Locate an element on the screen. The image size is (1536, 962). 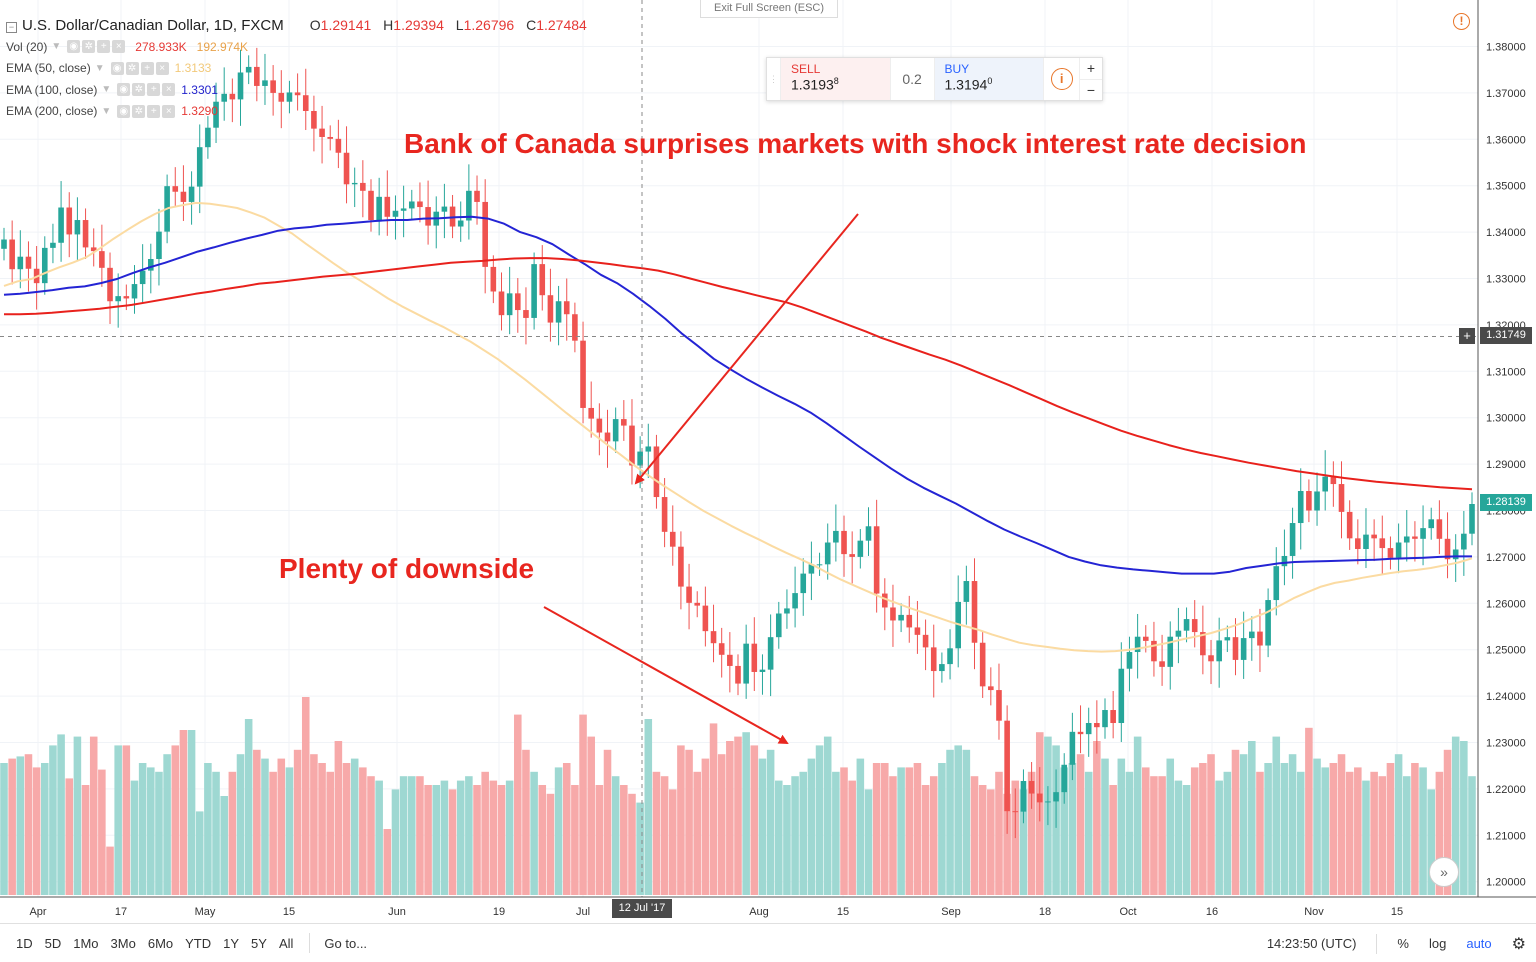
trade-panel: ⋮ SELL 1.31938 0.2 BUY 1.31940 i + − is located at coordinates (934, 79).